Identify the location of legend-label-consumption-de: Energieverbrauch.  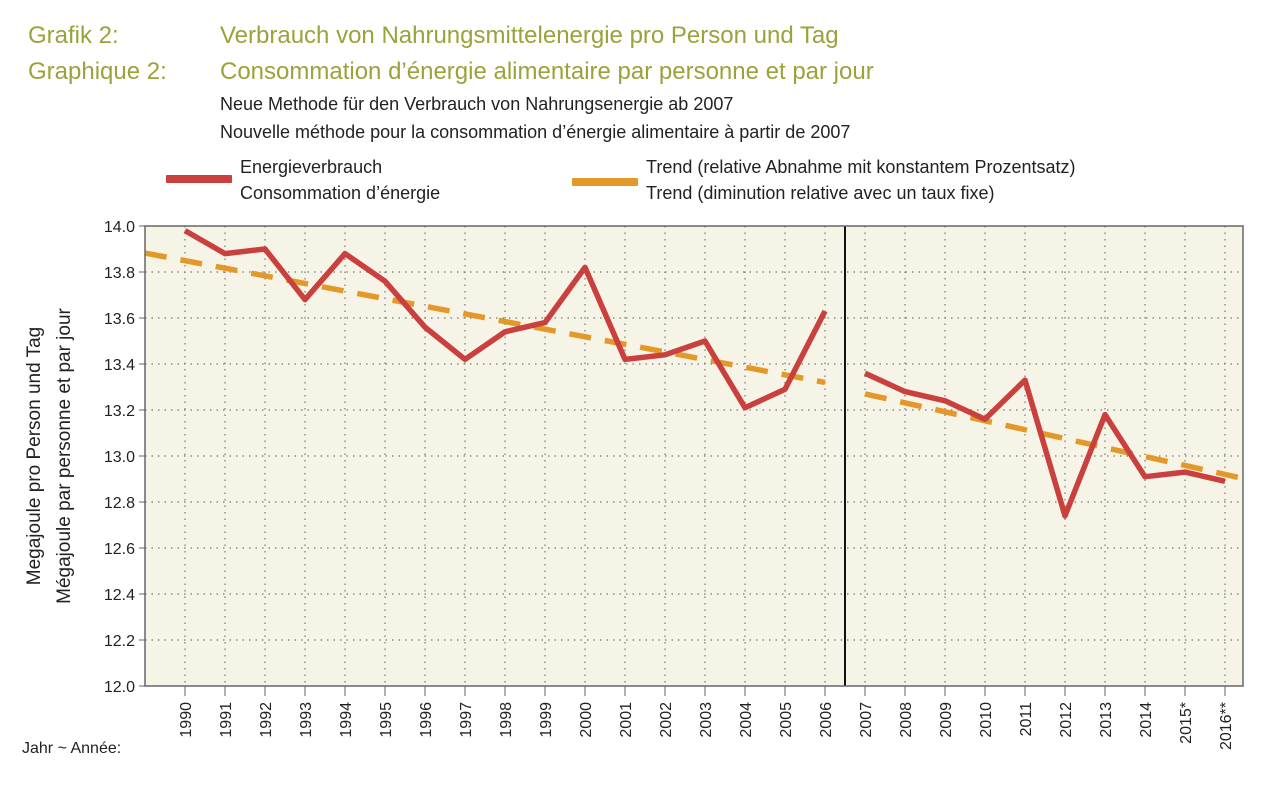
(311, 167).